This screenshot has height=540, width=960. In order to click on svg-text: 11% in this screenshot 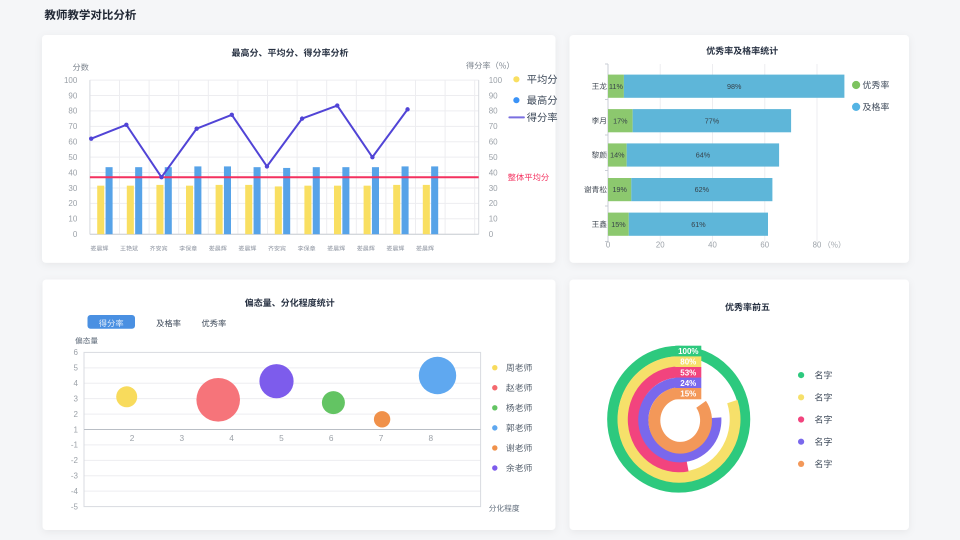, I will do `click(616, 86)`.